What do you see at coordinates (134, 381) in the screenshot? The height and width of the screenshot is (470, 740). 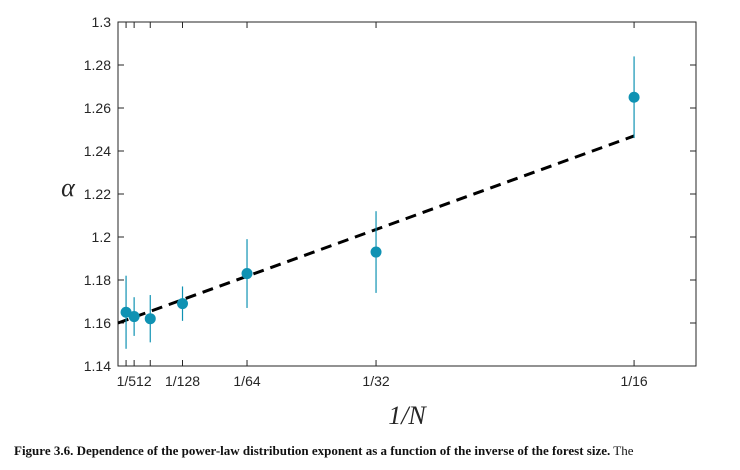 I see `x-tick-label-0: 1/512` at bounding box center [134, 381].